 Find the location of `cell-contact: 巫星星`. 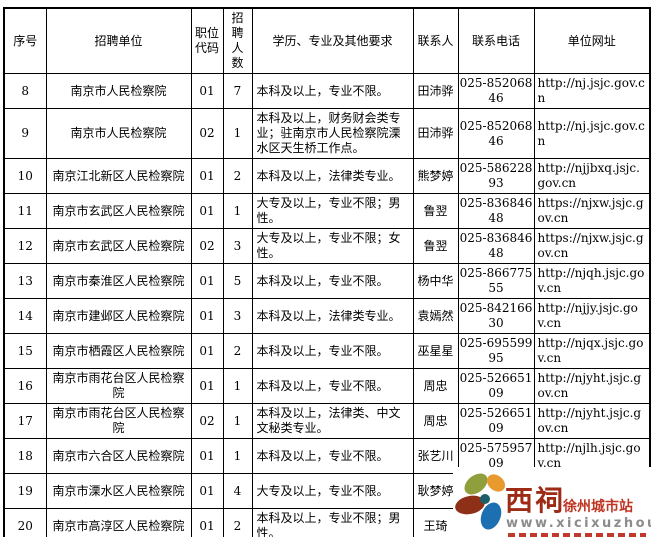

cell-contact: 巫星星 is located at coordinates (435, 351).